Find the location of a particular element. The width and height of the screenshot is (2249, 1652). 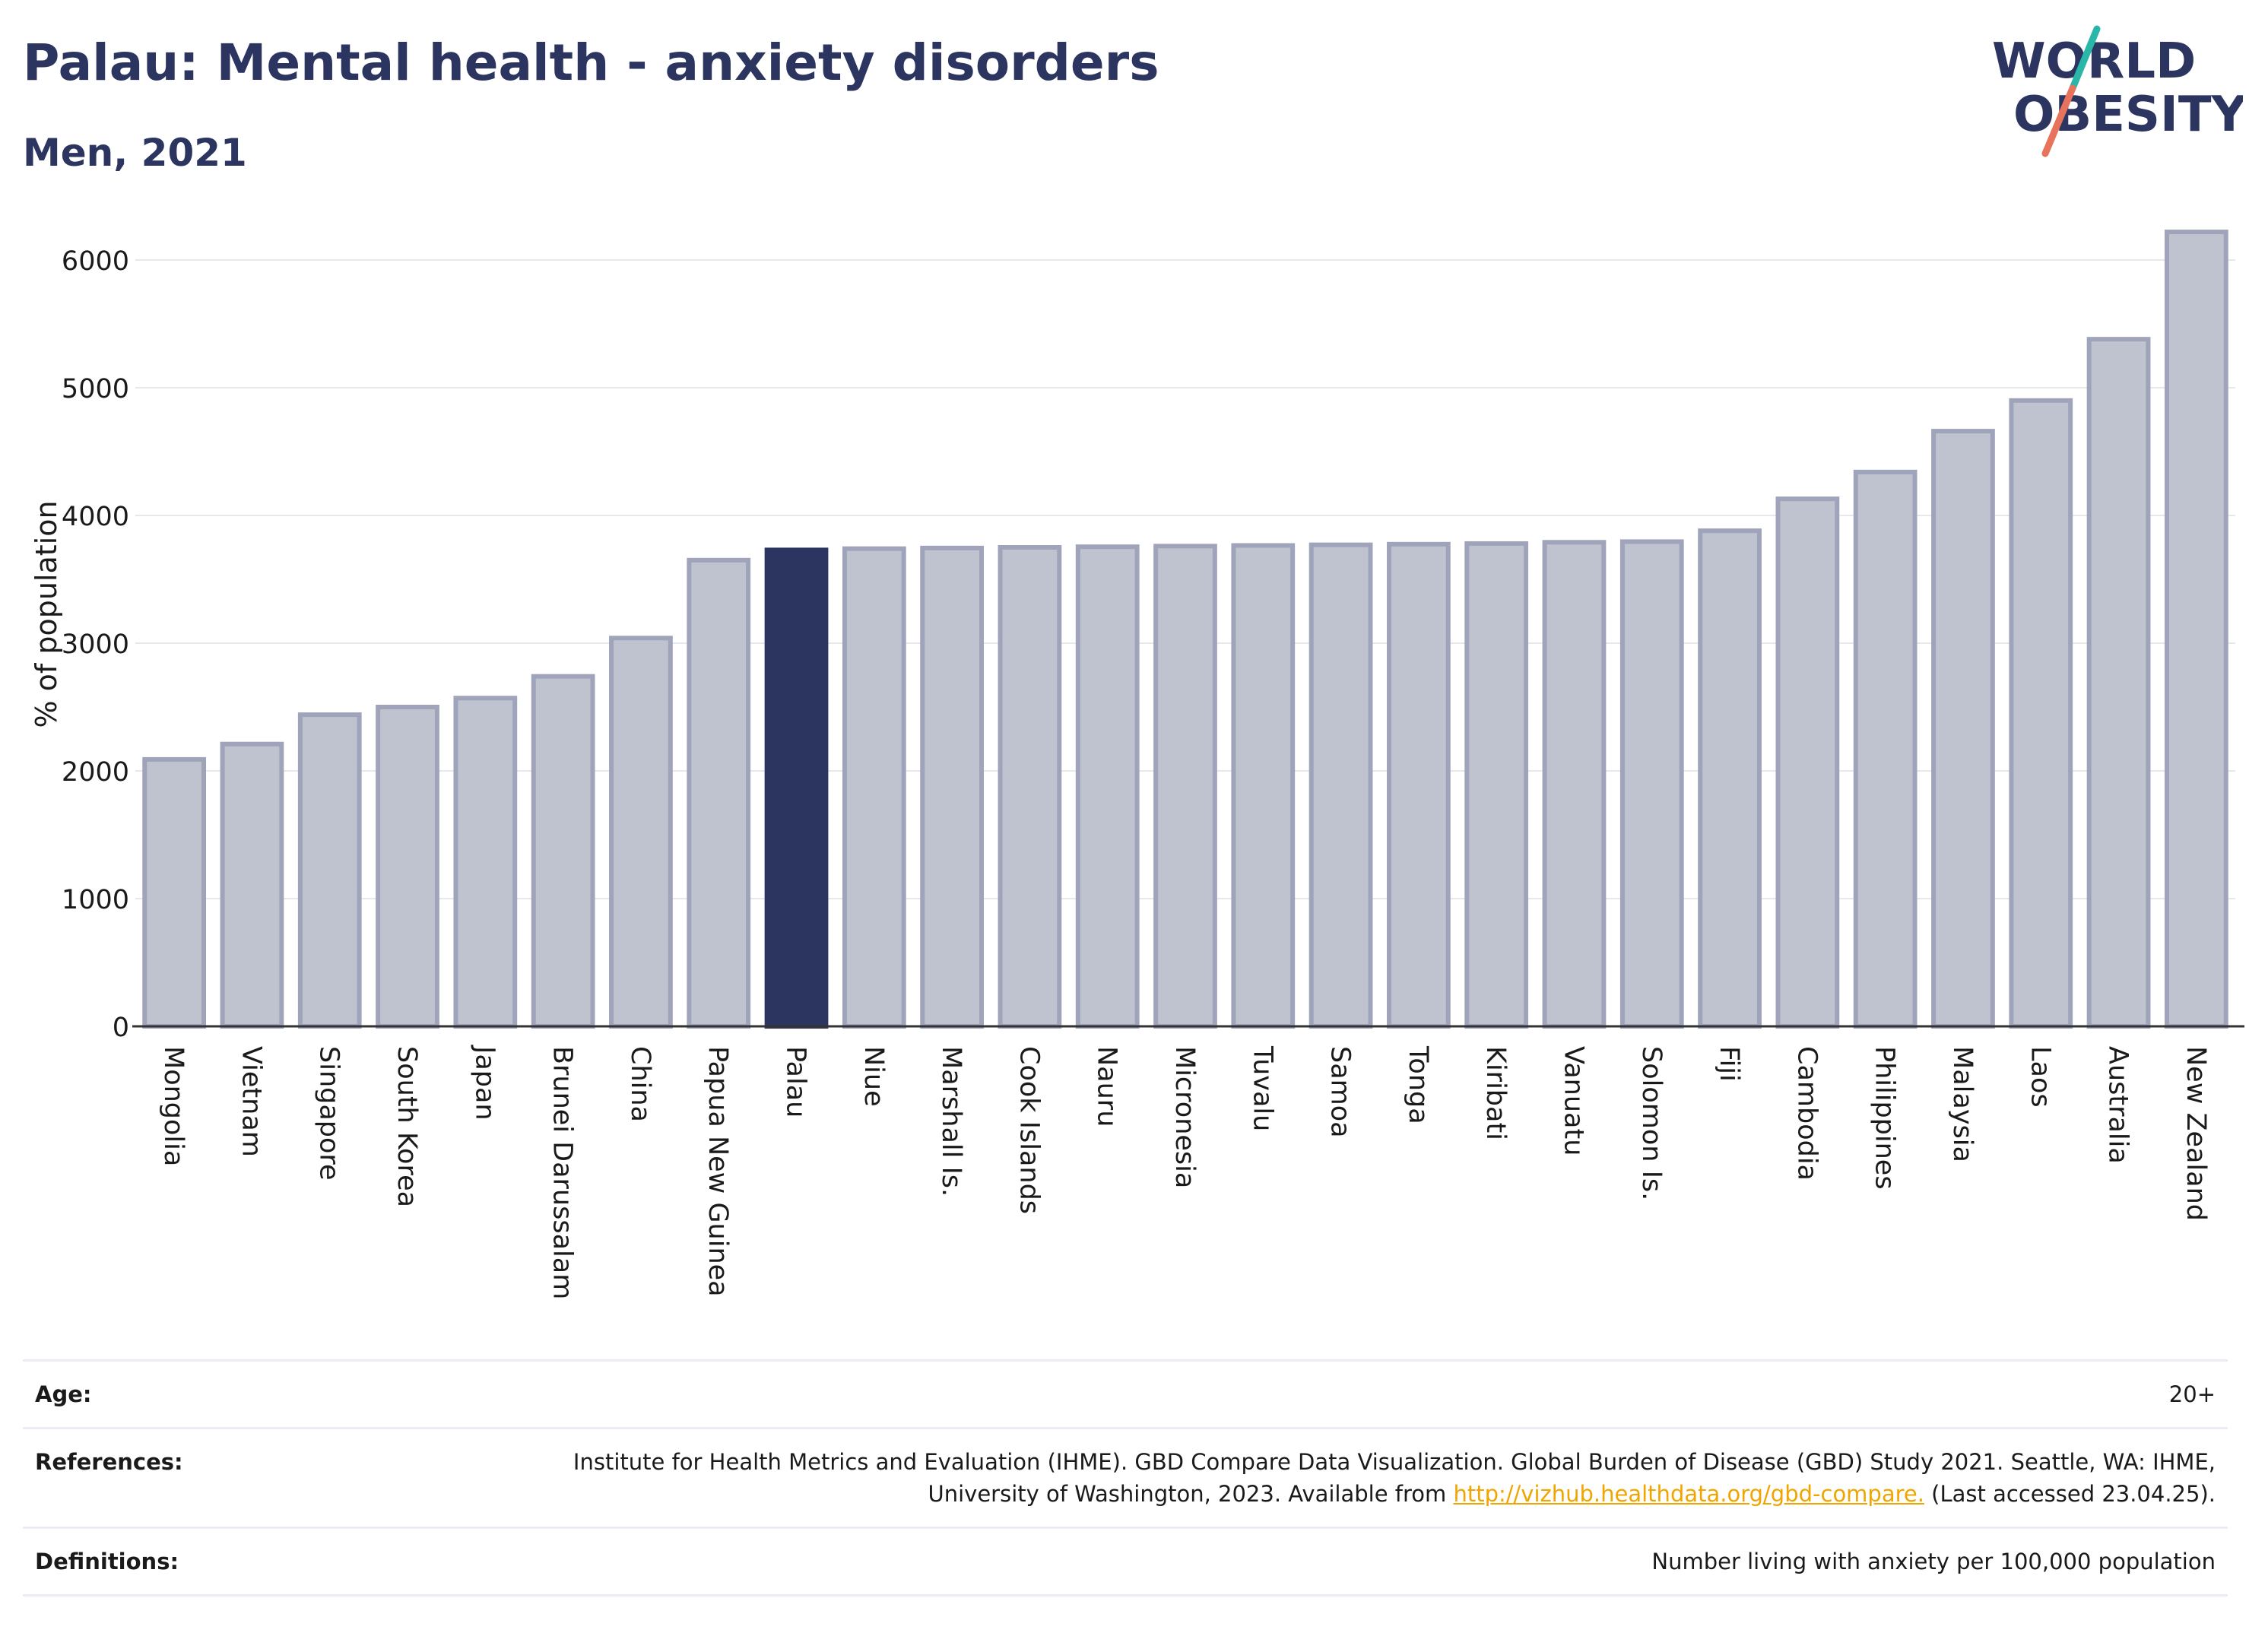

bar-laos is located at coordinates (2041, 713).